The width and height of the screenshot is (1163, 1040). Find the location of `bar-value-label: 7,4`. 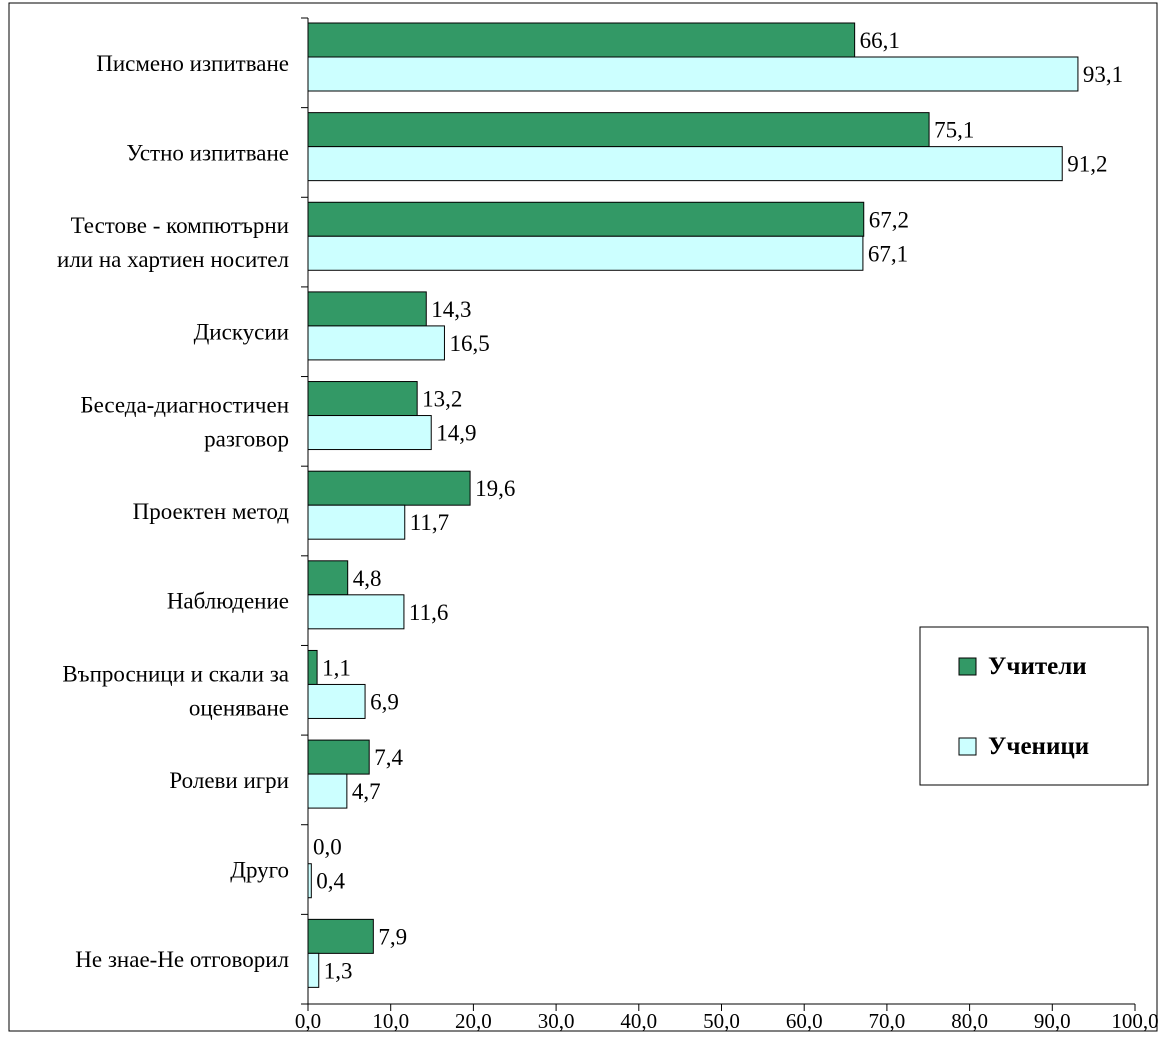

bar-value-label: 7,4 is located at coordinates (388, 757).